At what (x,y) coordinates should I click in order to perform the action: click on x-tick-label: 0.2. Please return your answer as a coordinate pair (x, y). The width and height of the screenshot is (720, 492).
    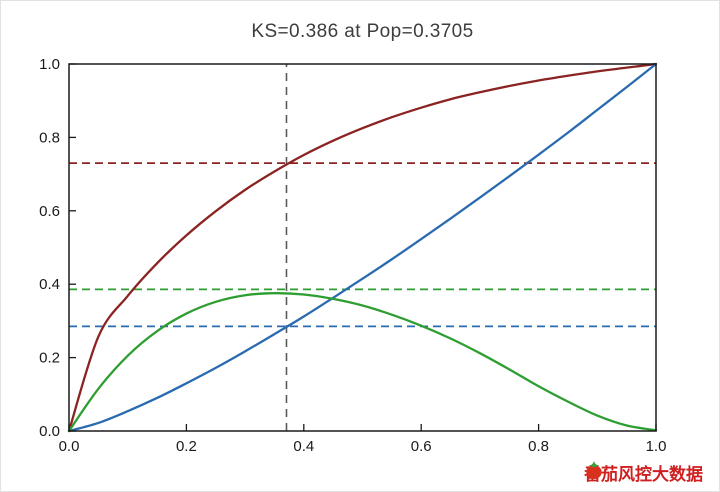
    Looking at the image, I should click on (186, 446).